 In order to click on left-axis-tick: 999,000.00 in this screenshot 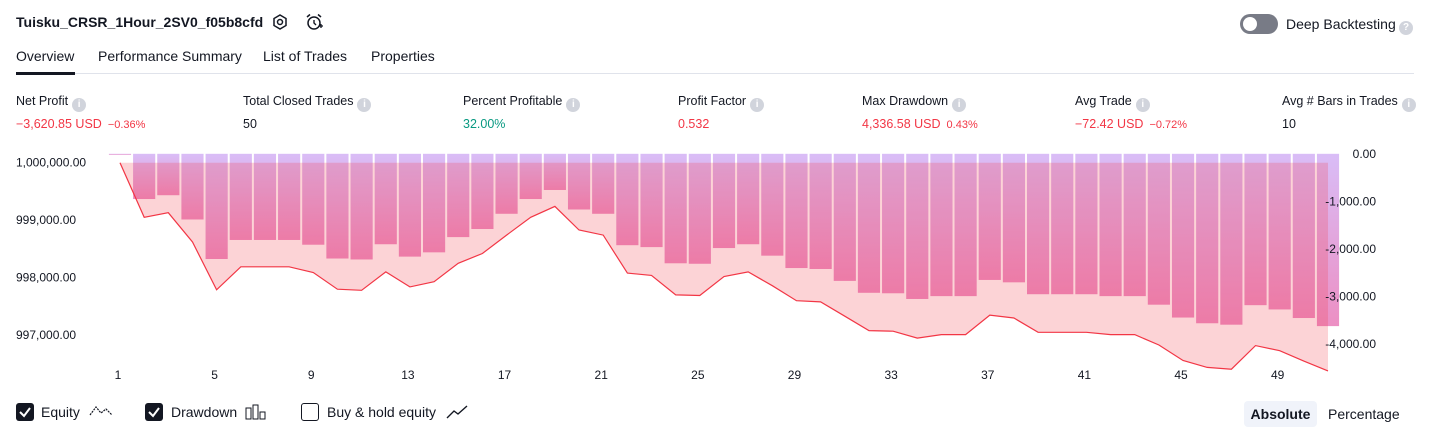, I will do `click(46, 220)`.